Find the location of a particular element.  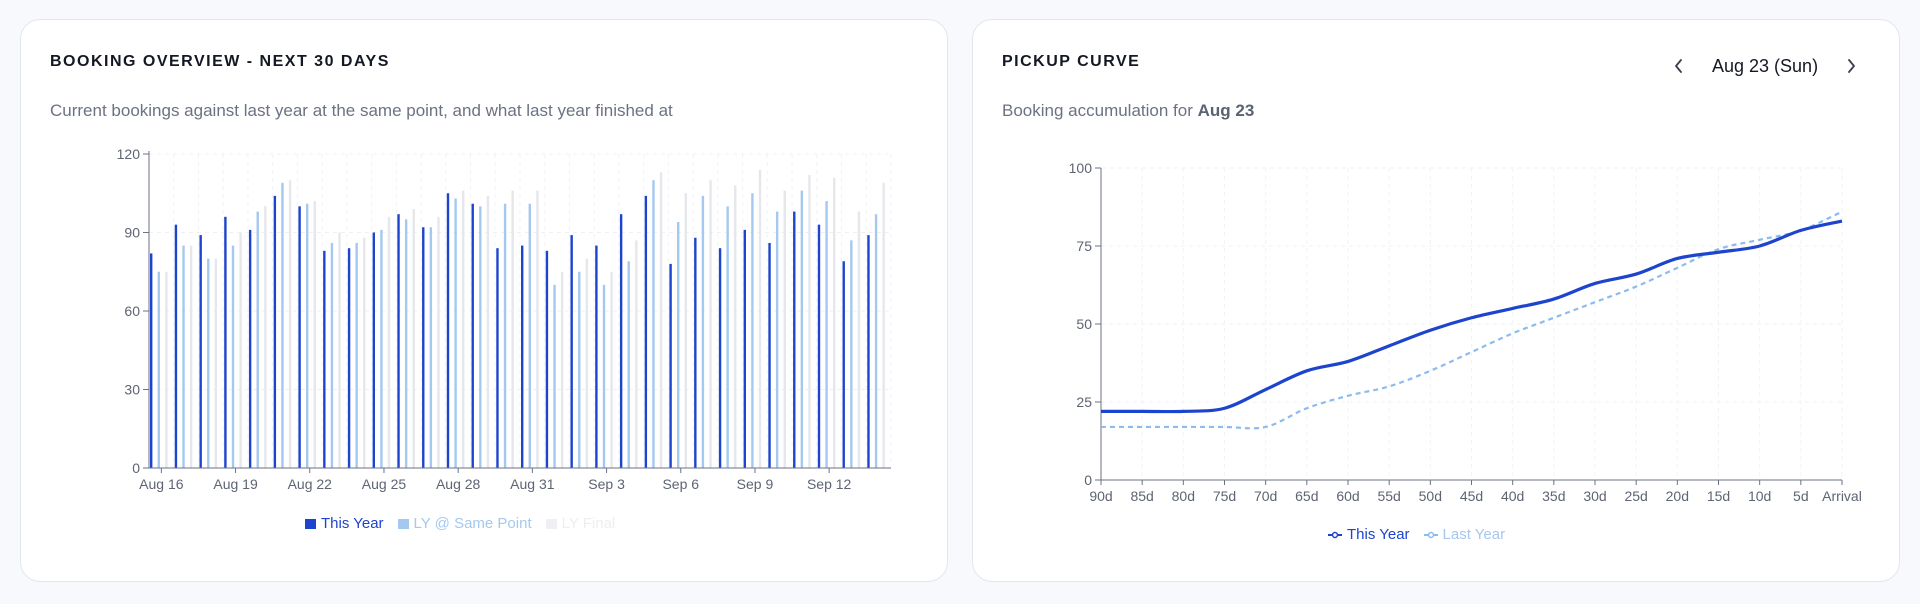

x-tick-label: Arrival is located at coordinates (1842, 496).